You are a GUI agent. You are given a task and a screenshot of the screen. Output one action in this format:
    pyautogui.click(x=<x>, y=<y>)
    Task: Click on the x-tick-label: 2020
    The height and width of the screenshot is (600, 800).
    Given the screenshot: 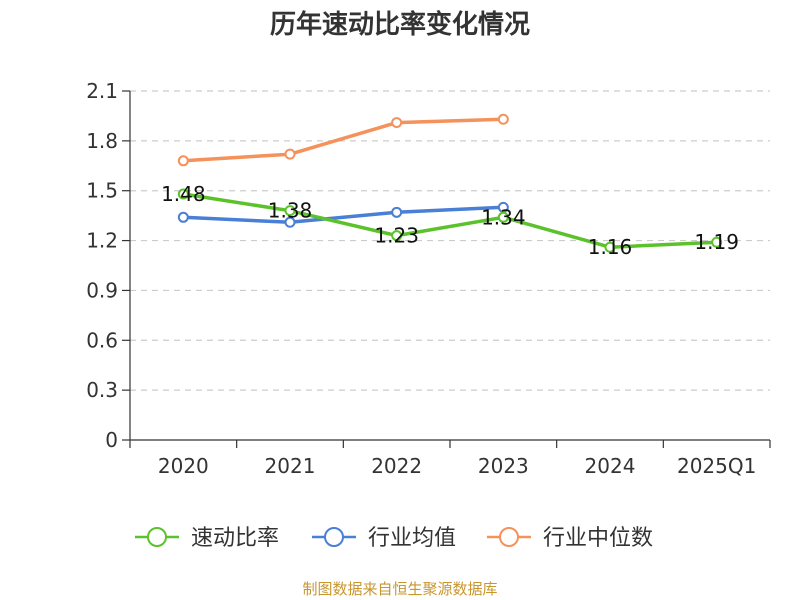 What is the action you would take?
    pyautogui.click(x=183, y=466)
    